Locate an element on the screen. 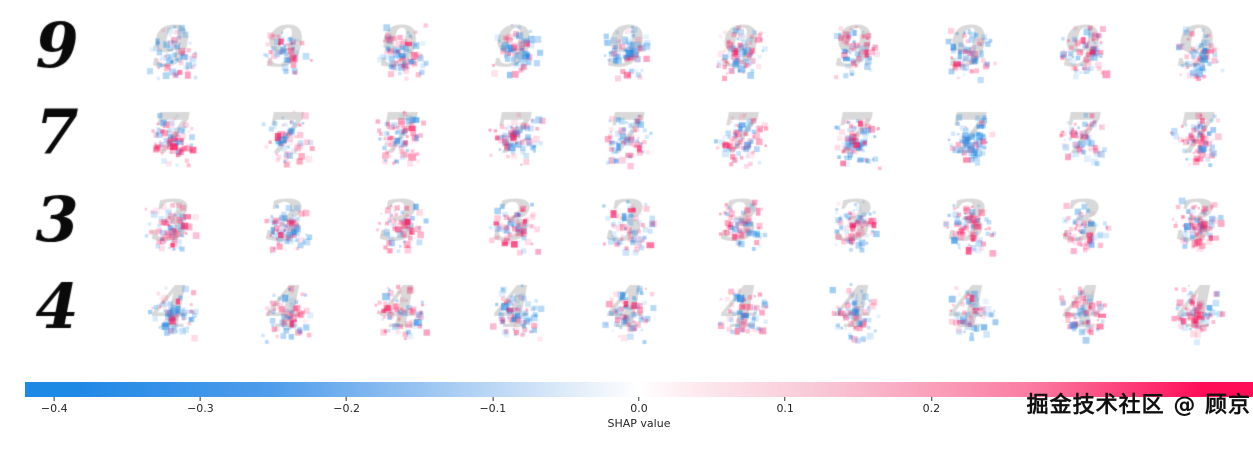 The height and width of the screenshot is (451, 1253). tick-label: −0.2 is located at coordinates (346, 408).